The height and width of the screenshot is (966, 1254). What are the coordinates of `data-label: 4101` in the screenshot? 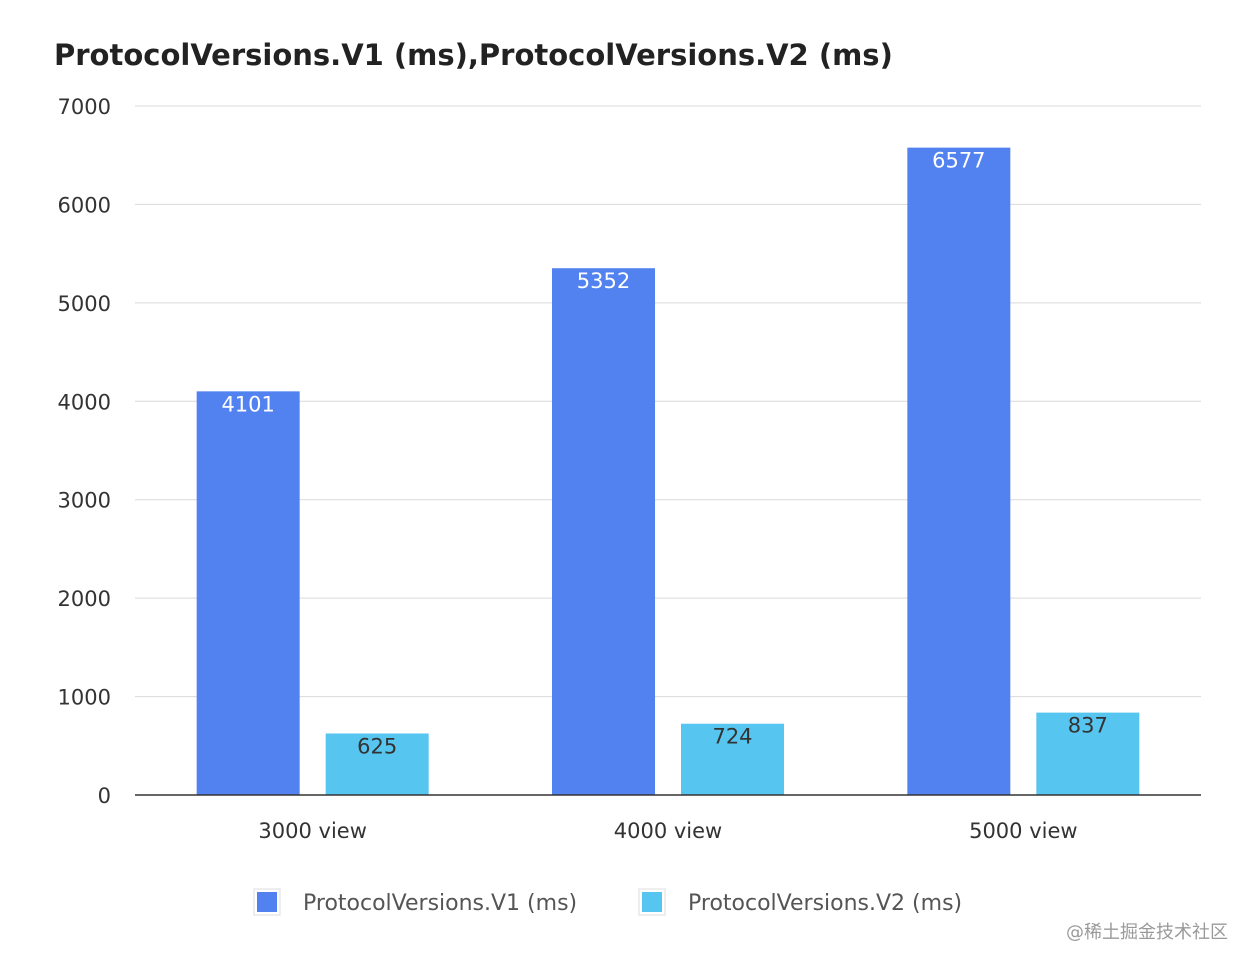 It's located at (247, 404).